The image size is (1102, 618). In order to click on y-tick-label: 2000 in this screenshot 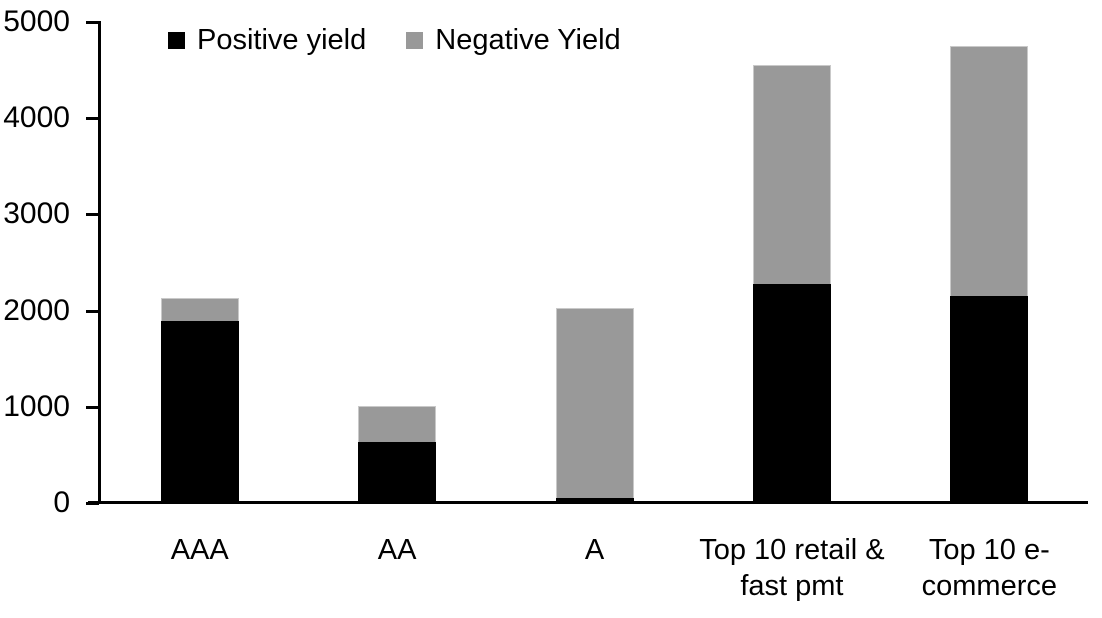, I will do `click(36, 310)`.